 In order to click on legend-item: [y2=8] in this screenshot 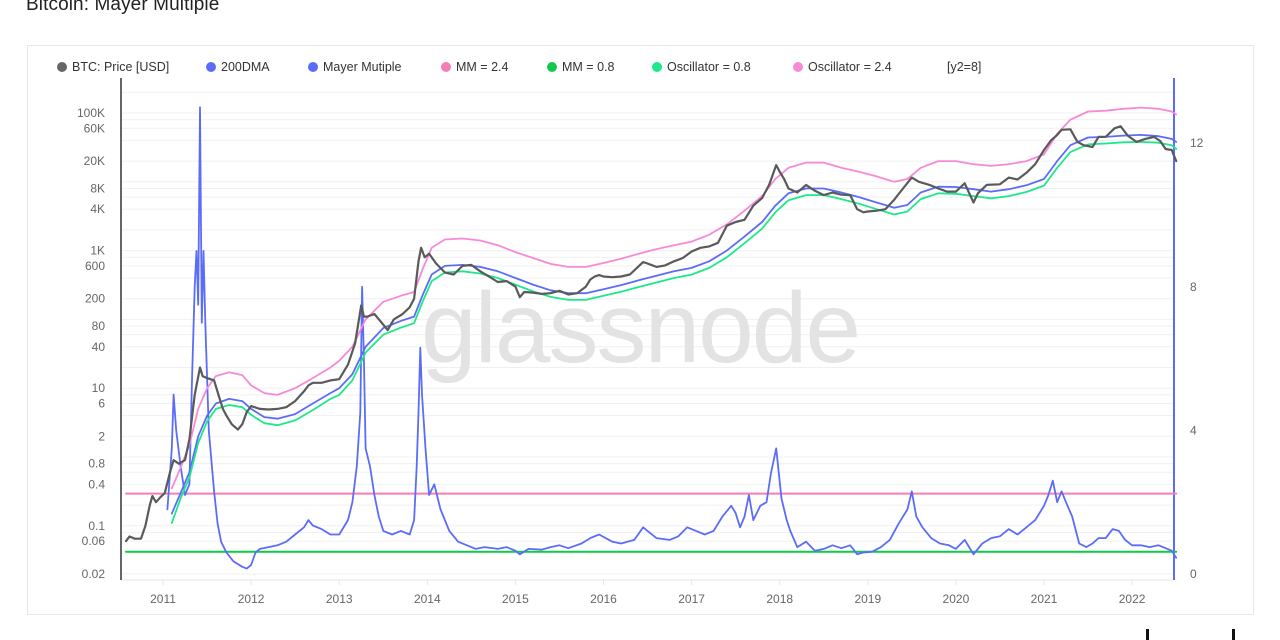, I will do `click(964, 67)`.